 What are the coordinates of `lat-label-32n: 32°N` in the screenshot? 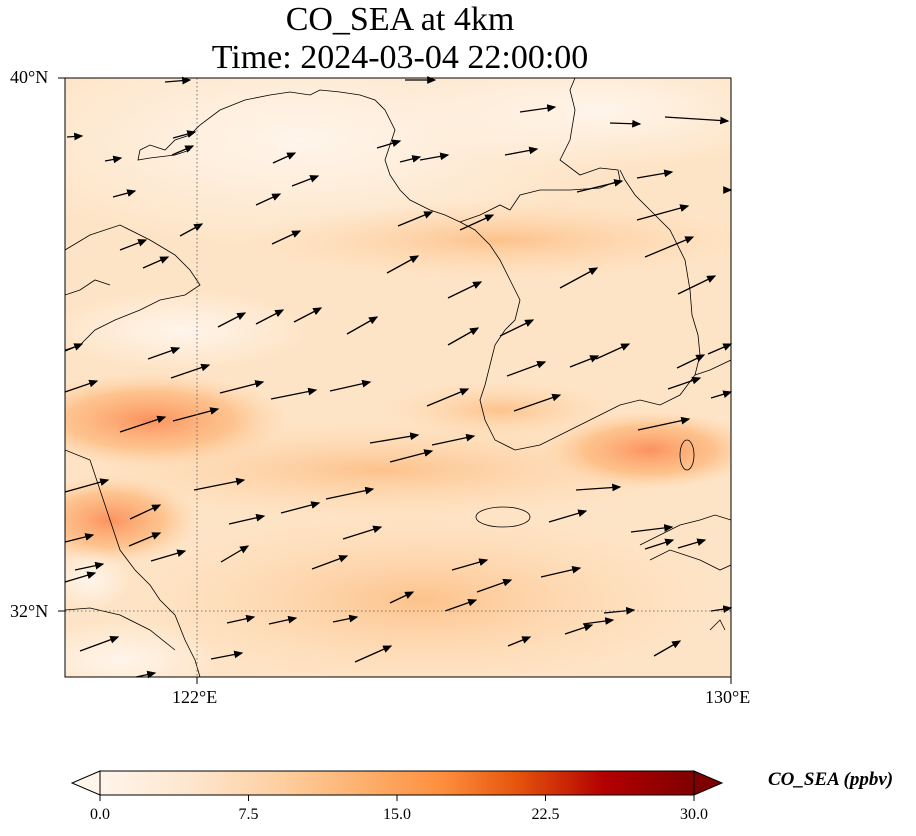 It's located at (29, 611).